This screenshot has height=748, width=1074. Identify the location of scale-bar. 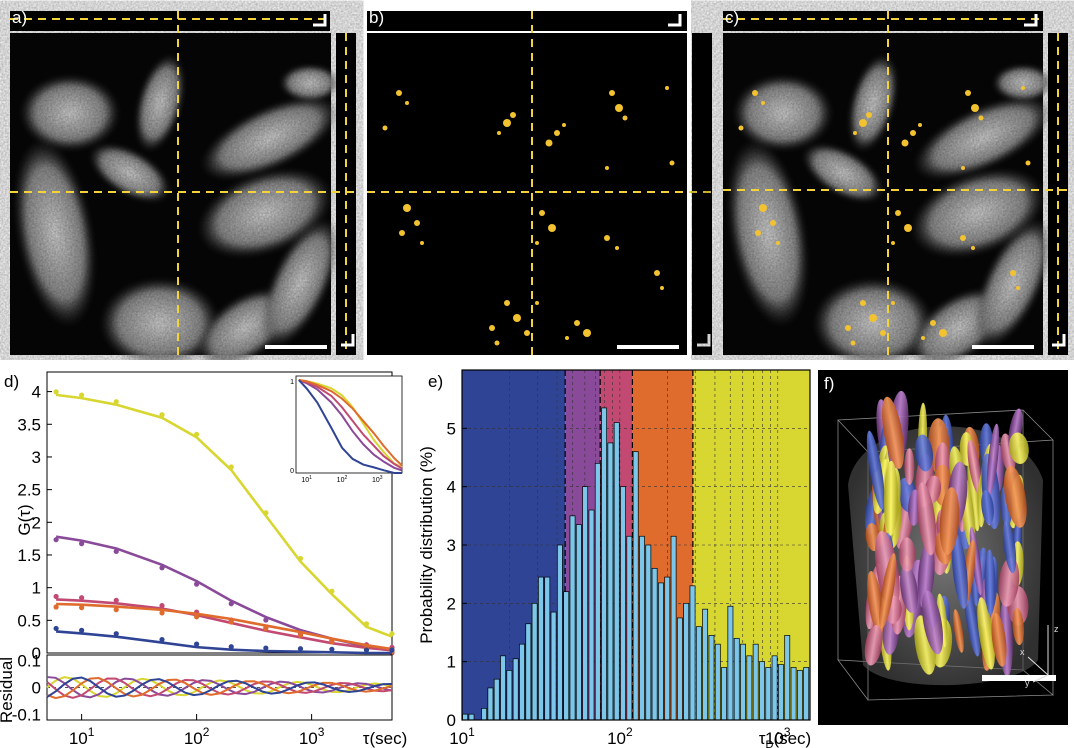
(296, 347).